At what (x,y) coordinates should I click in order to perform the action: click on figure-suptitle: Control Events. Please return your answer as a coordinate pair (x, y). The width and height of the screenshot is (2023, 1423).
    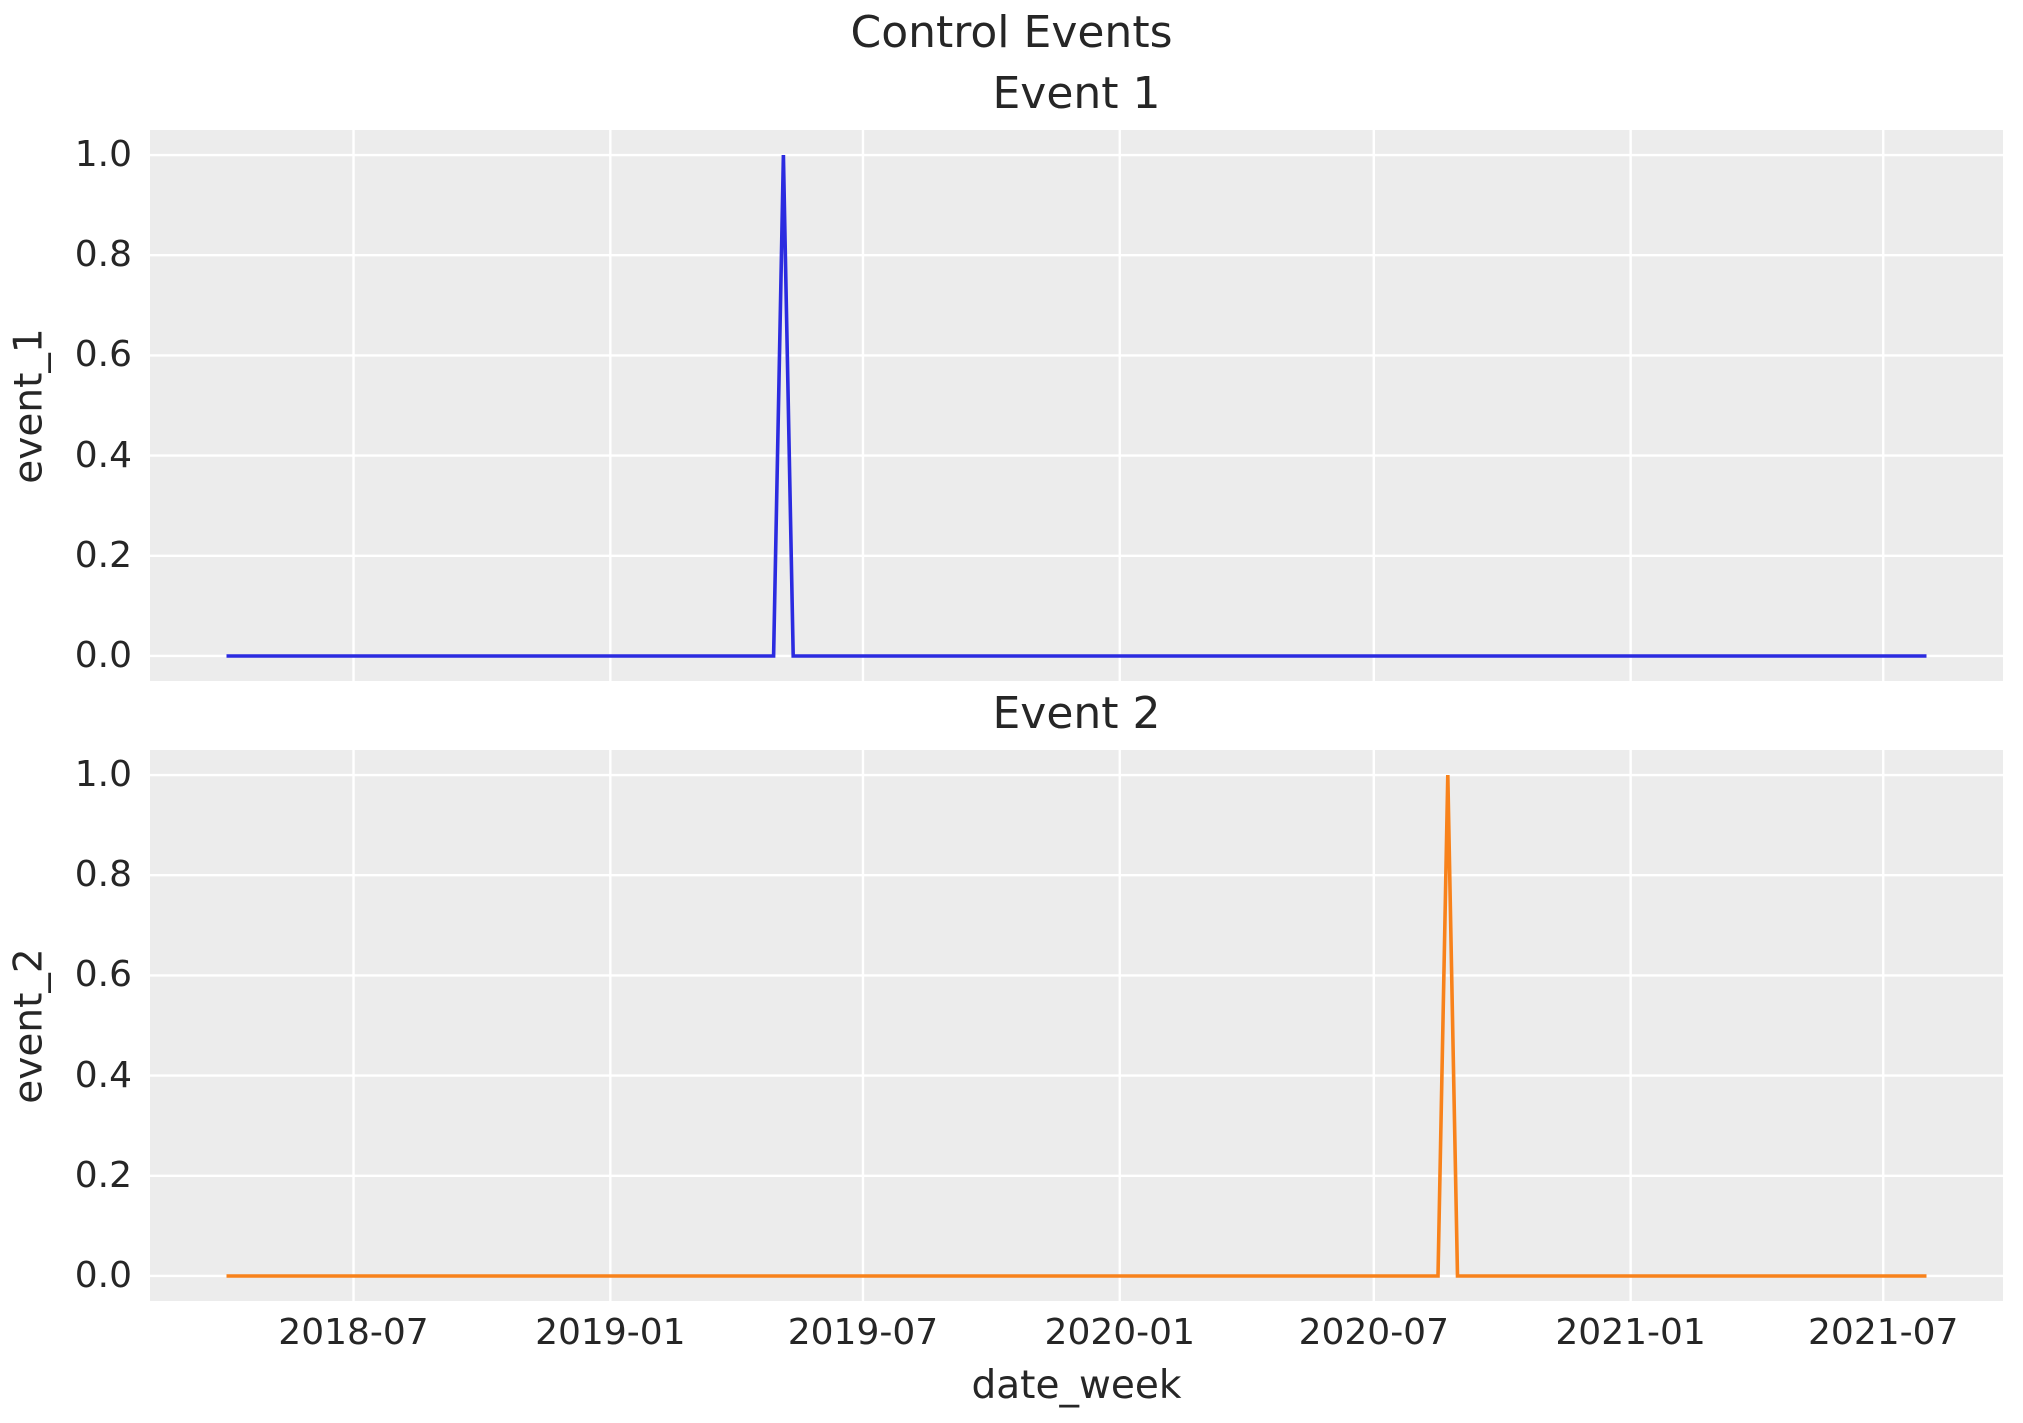
    Looking at the image, I should click on (1011, 32).